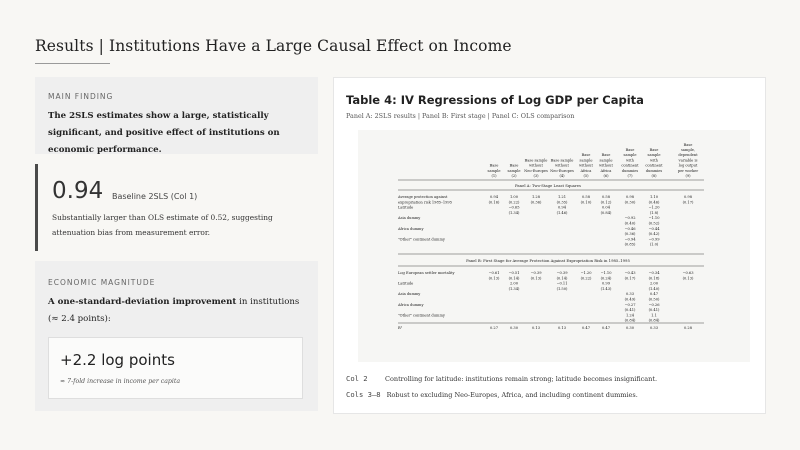 The width and height of the screenshot is (800, 450). Describe the element at coordinates (562, 328) in the screenshot. I see `table-cell: 0.13` at that location.